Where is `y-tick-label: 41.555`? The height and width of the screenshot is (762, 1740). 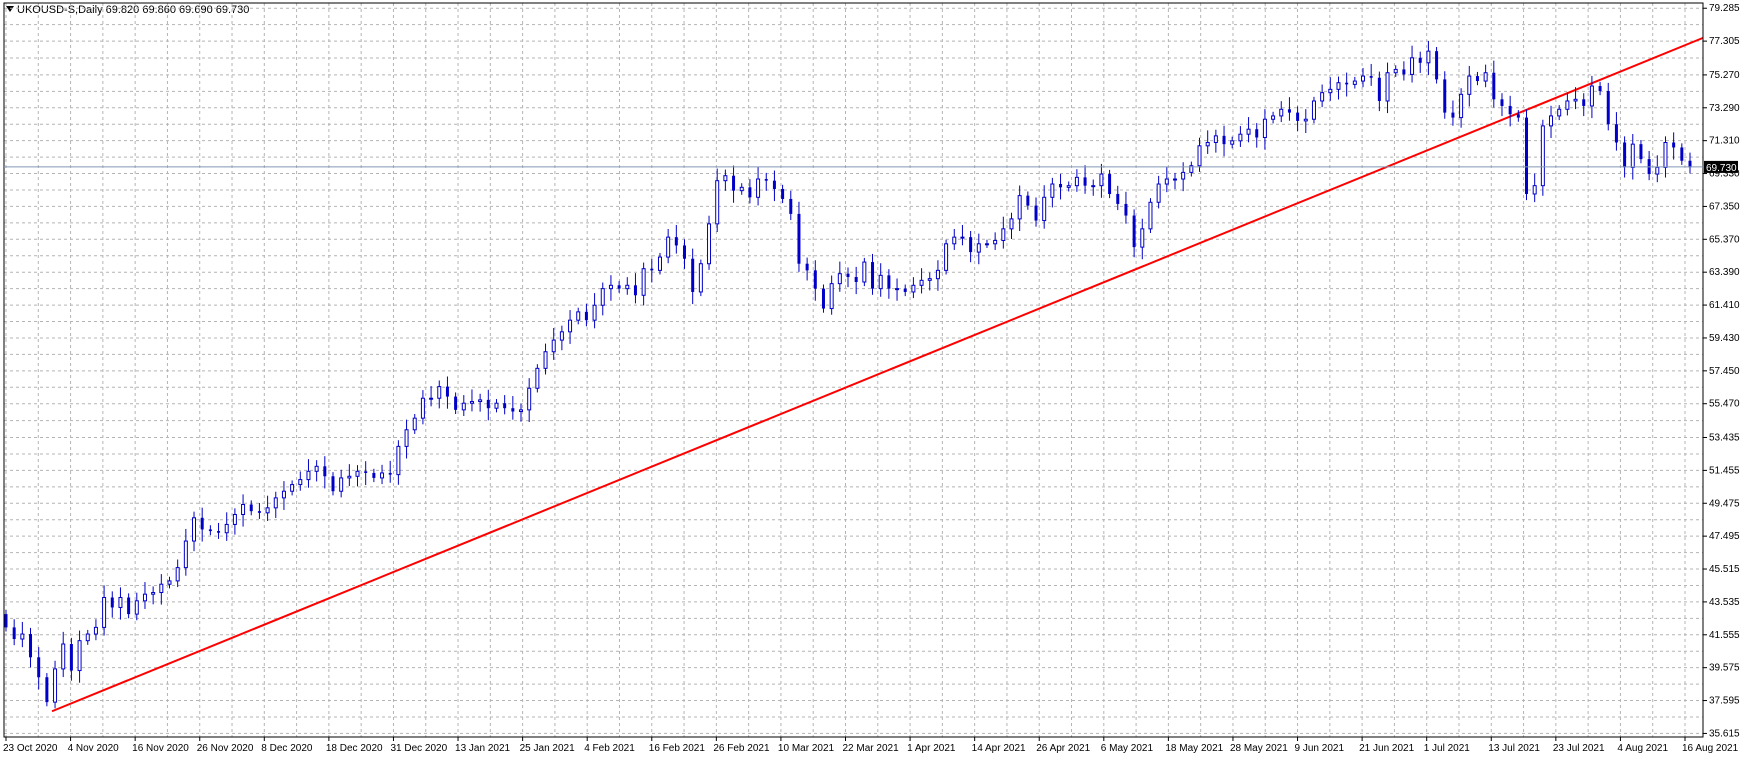
y-tick-label: 41.555 is located at coordinates (1724, 635).